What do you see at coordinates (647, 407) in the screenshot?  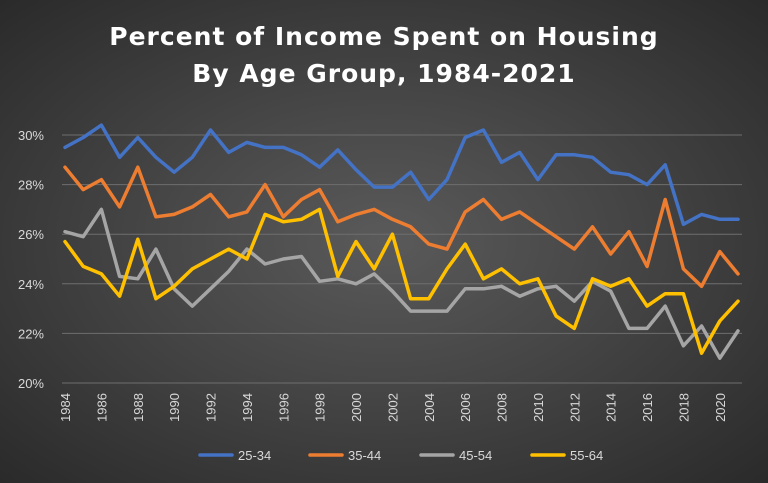 I see `x-tick-label: 2016` at bounding box center [647, 407].